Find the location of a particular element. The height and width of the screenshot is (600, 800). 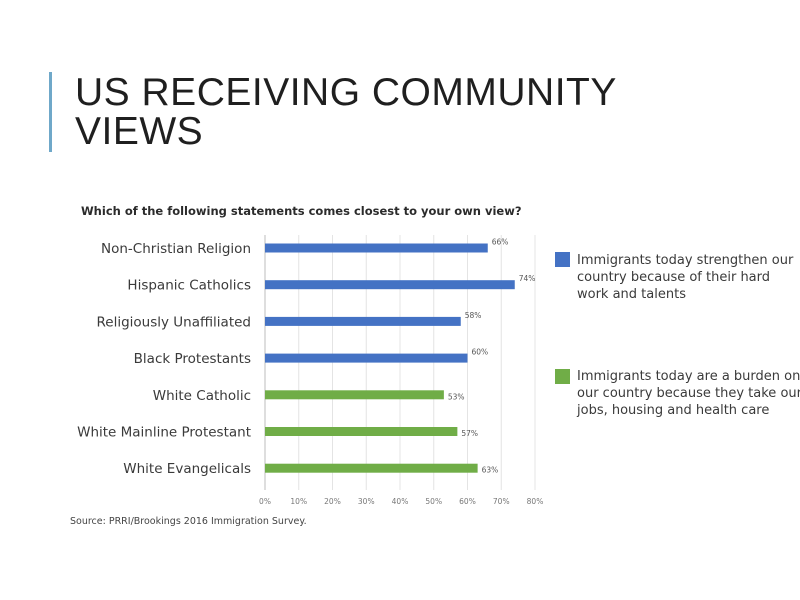

bar-value-label: 63% is located at coordinates (490, 470).